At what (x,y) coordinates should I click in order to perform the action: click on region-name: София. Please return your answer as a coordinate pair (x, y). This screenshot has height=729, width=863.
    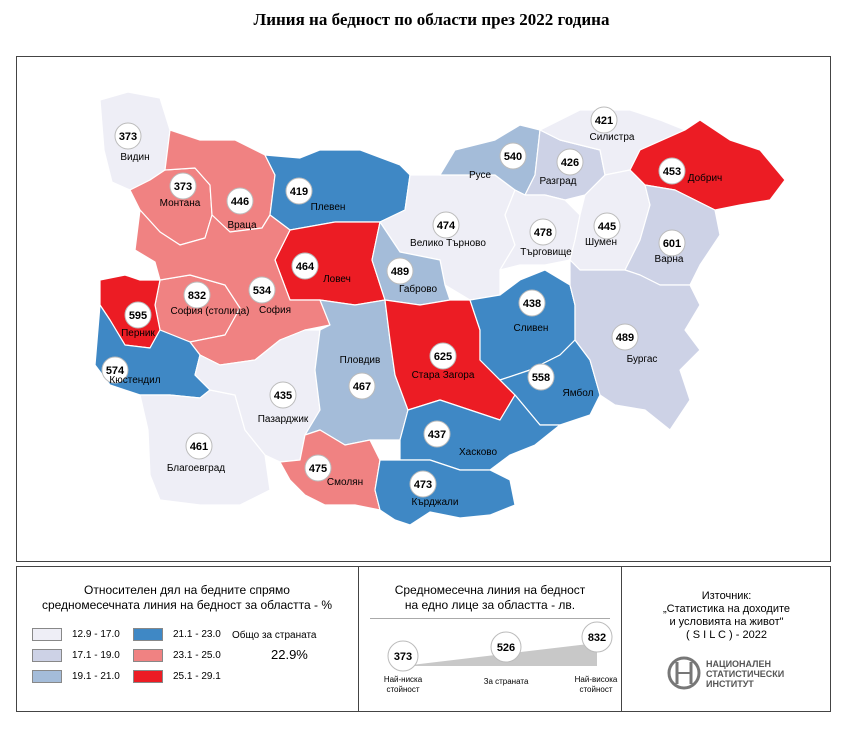
    Looking at the image, I should click on (275, 310).